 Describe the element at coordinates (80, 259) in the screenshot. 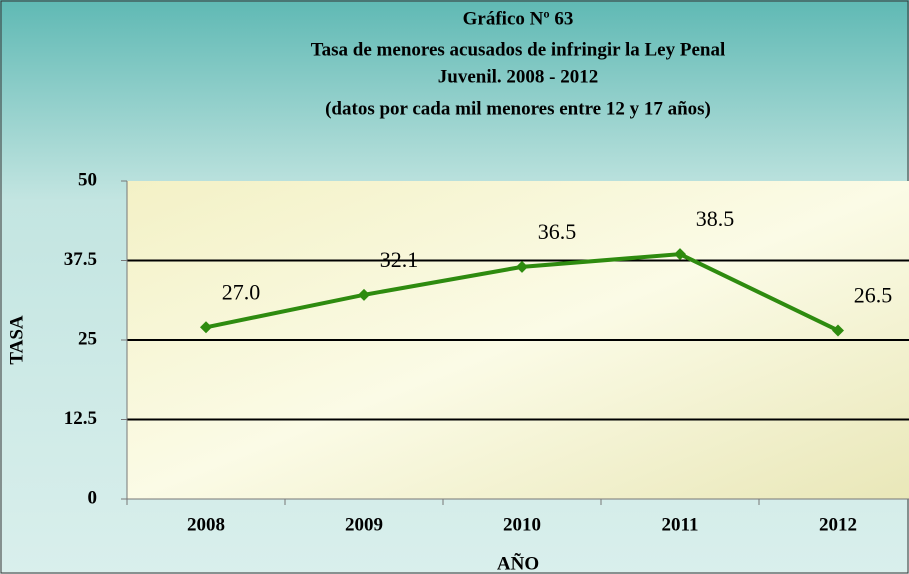

I see `y-tick-label: 37.5` at that location.